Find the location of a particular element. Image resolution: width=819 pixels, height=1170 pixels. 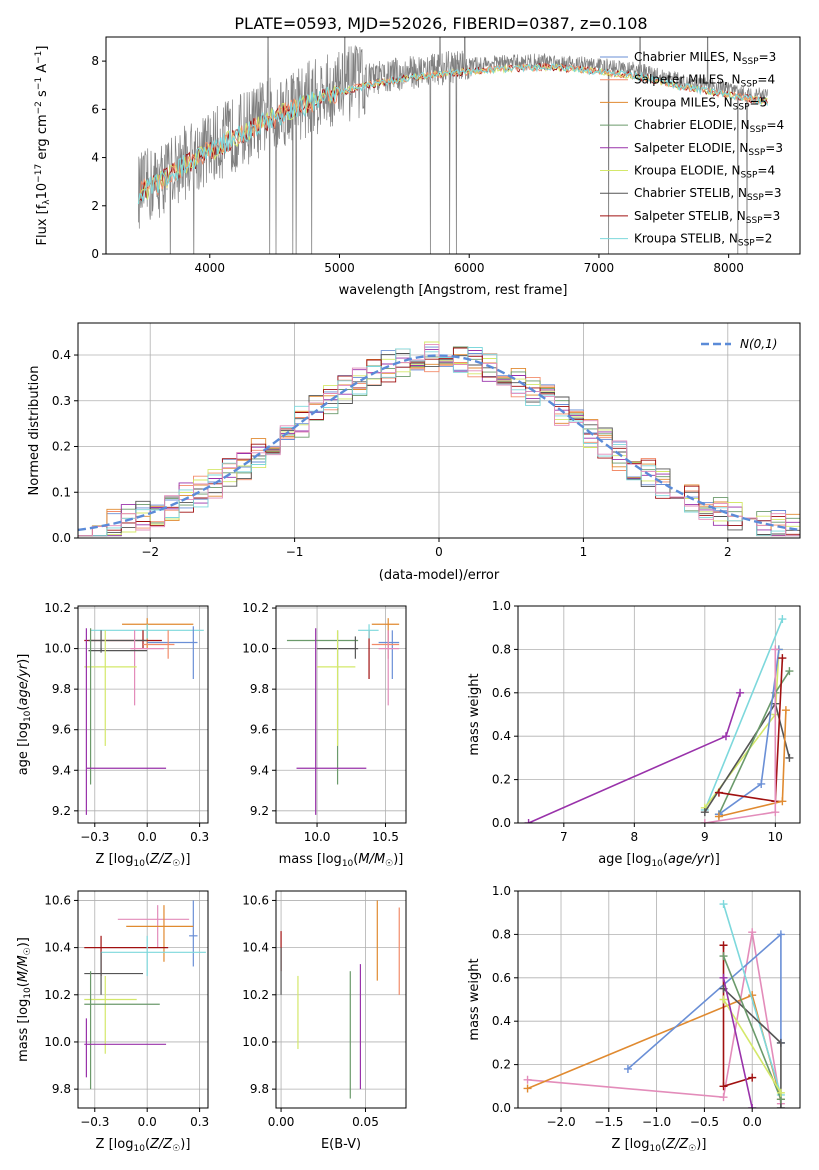

weight-line is located at coordinates (752, 1046).